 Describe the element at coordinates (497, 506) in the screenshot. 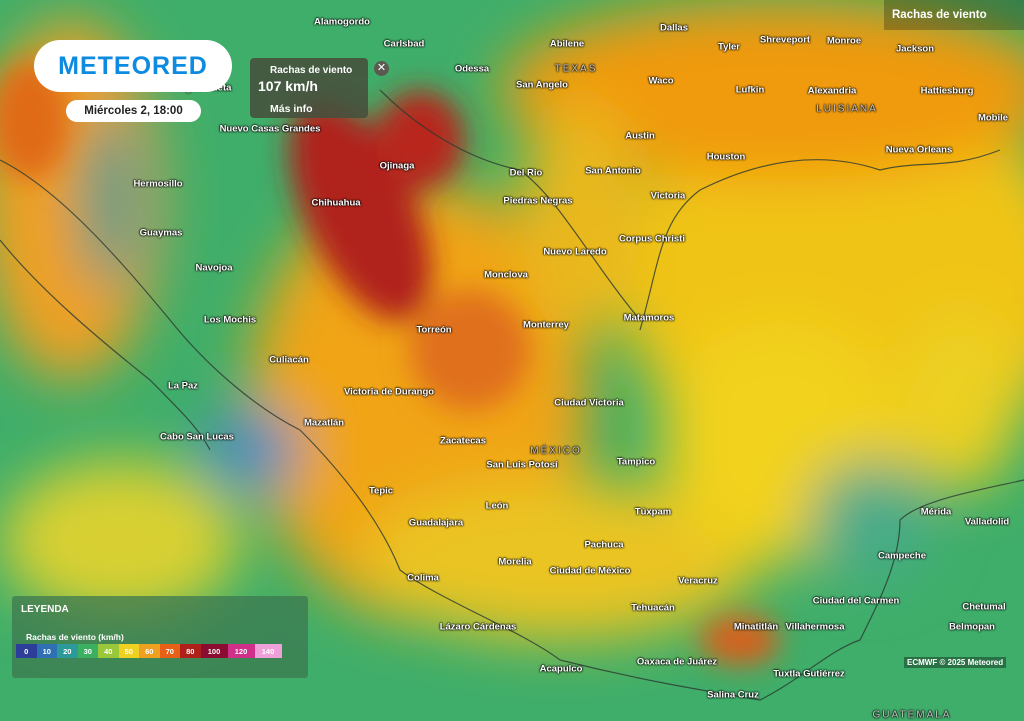

I see `city-label: León` at that location.